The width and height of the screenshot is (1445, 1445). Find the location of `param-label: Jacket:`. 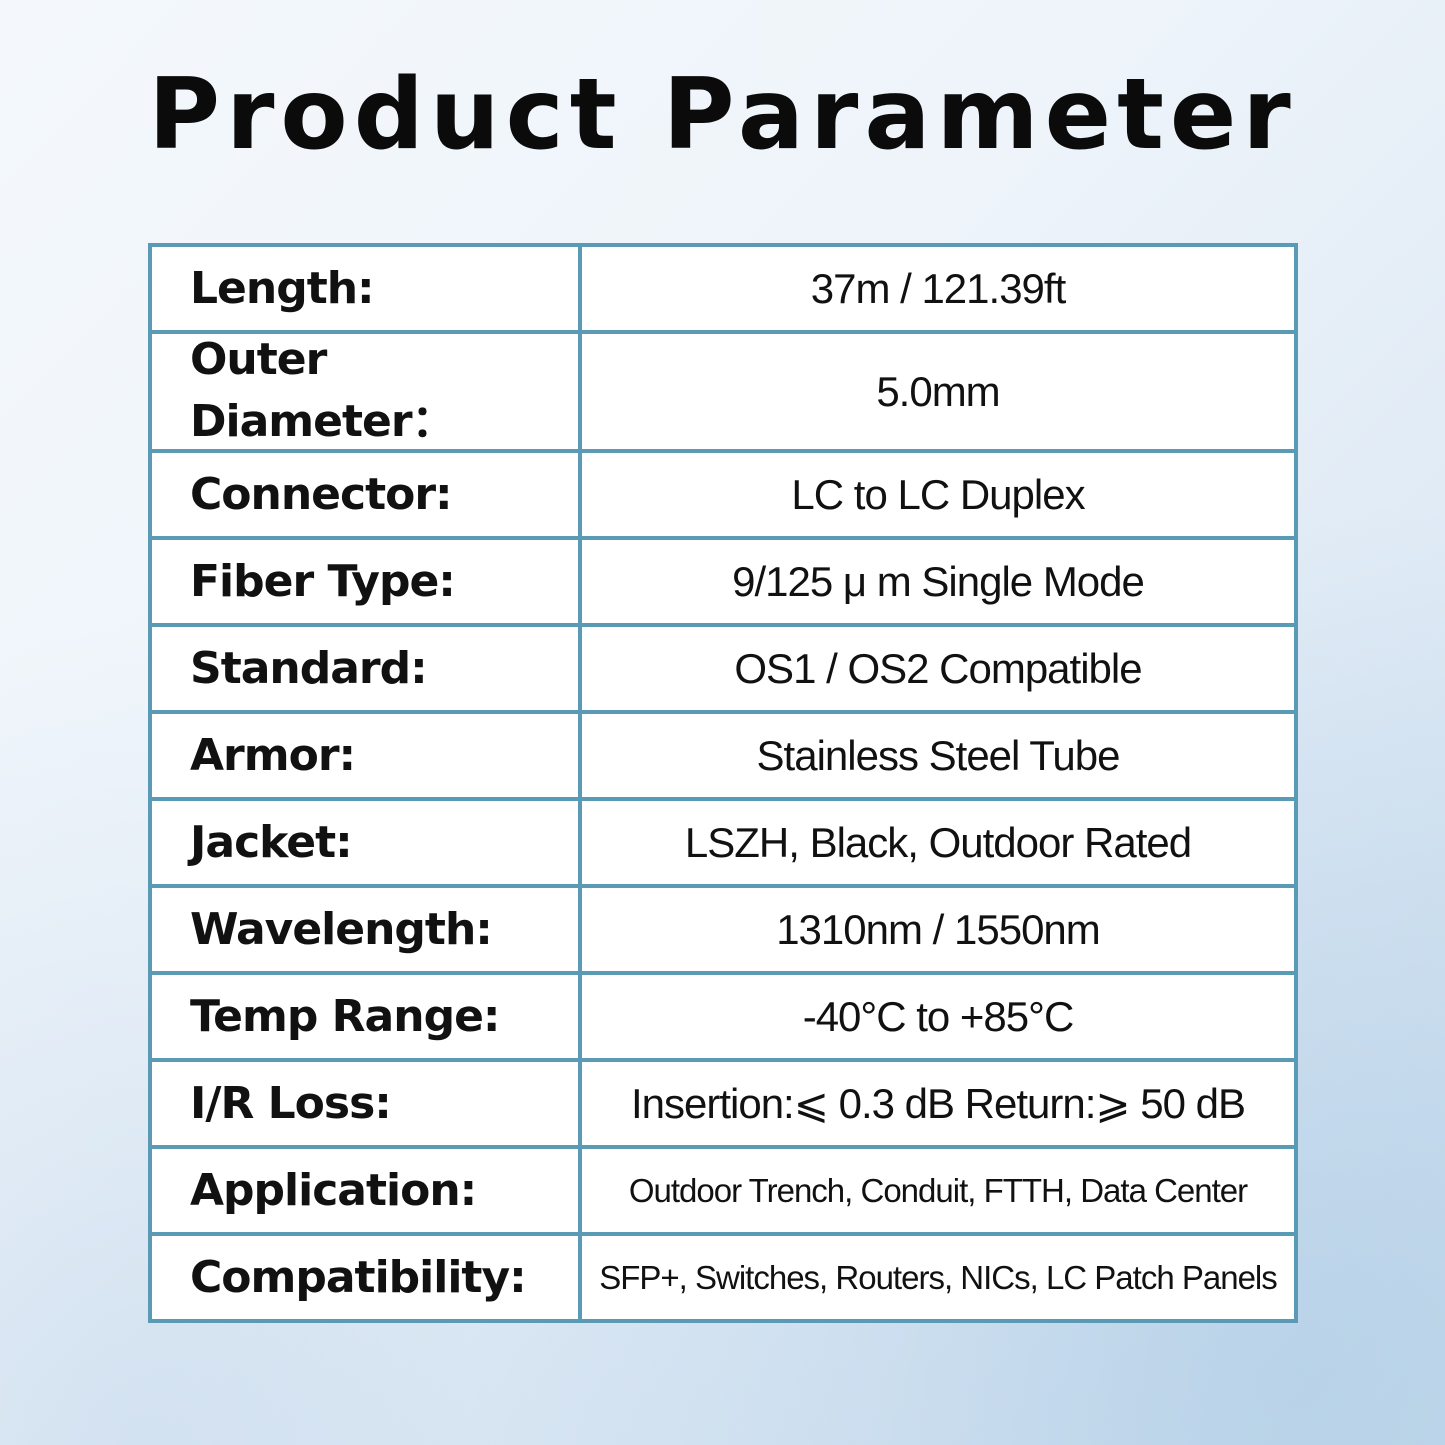

param-label: Jacket: is located at coordinates (365, 842).